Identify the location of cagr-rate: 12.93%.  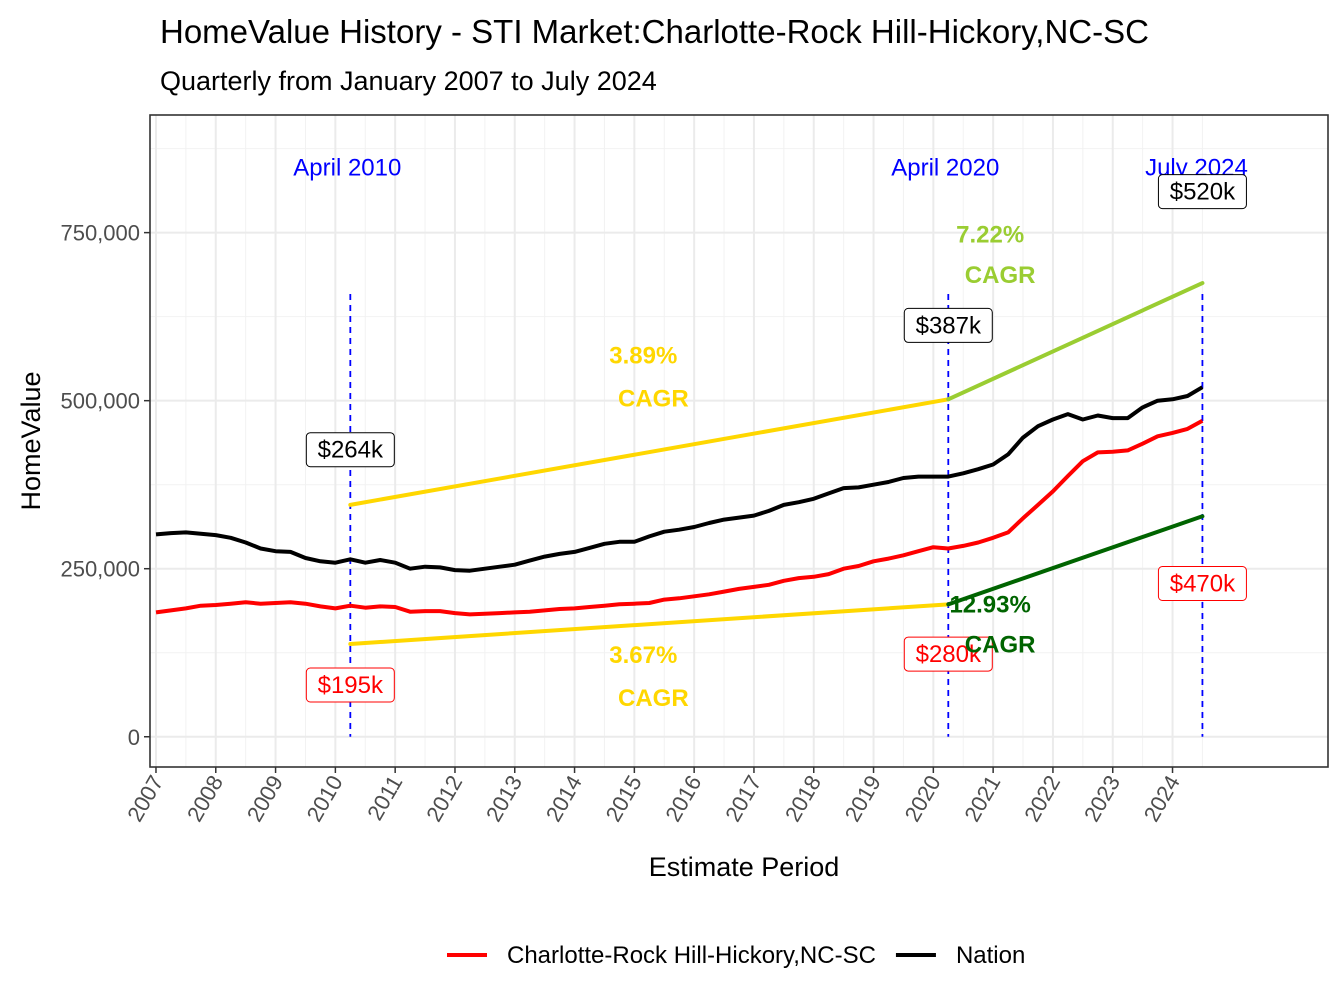
(989, 604).